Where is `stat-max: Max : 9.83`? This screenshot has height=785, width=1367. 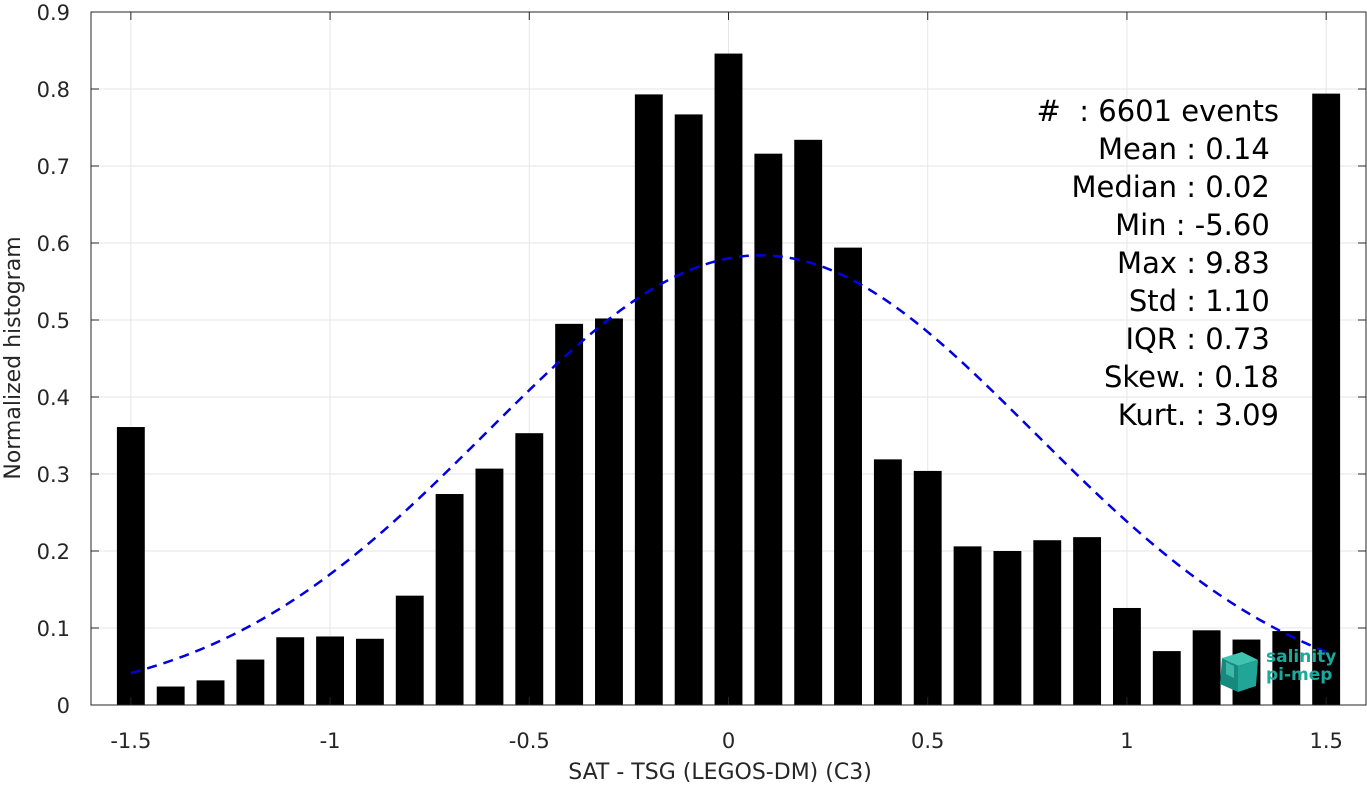 stat-max: Max : 9.83 is located at coordinates (1198, 263).